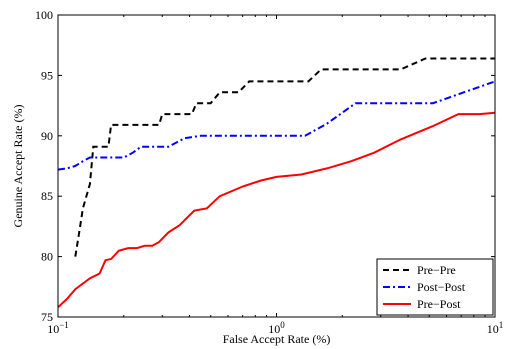  What do you see at coordinates (495, 328) in the screenshot?
I see `x-tick-label-2: 10¹` at bounding box center [495, 328].